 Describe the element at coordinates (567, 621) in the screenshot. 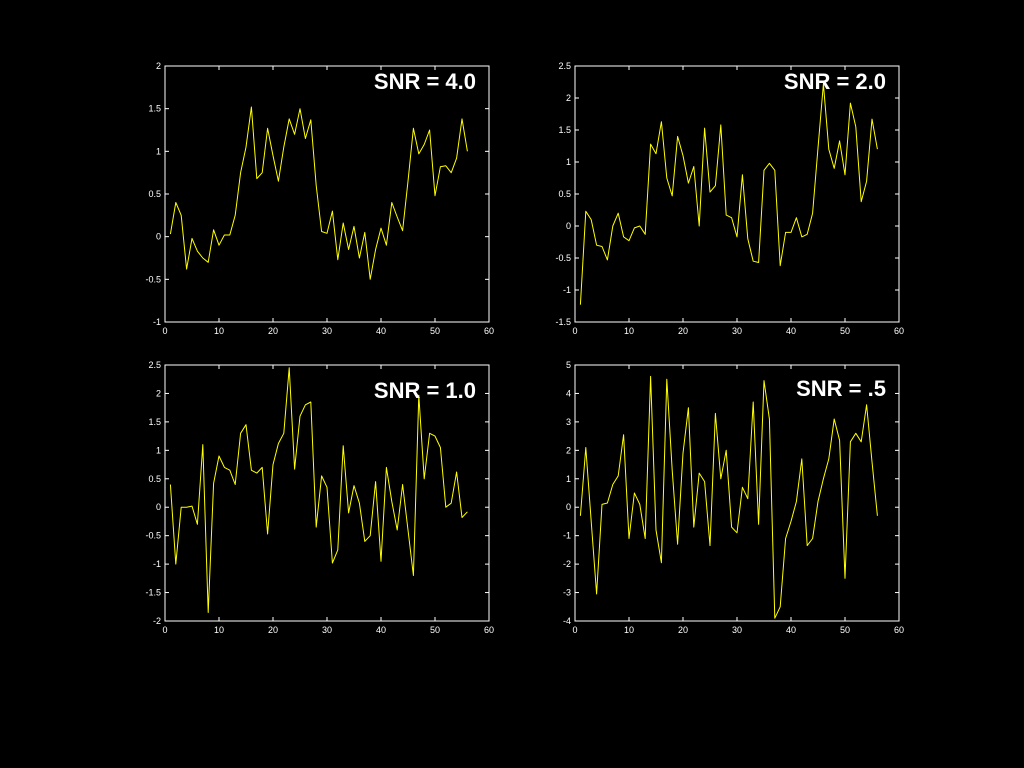

I see `y-tick-label: -4` at that location.